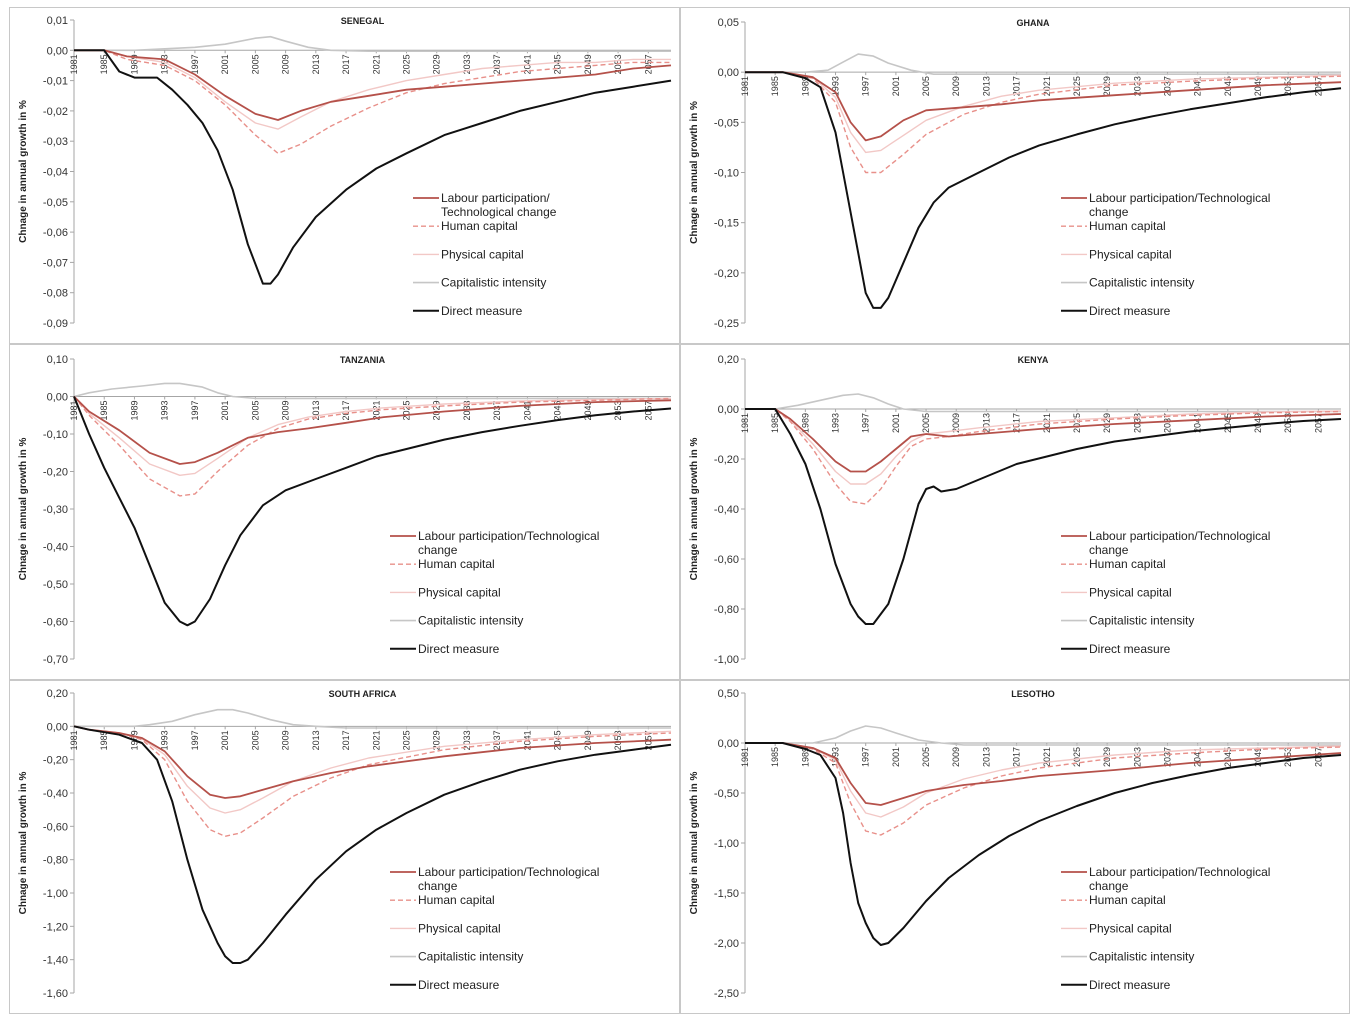 The image size is (1357, 1014). I want to click on y-tick-label: 0,50, so click(728, 694).